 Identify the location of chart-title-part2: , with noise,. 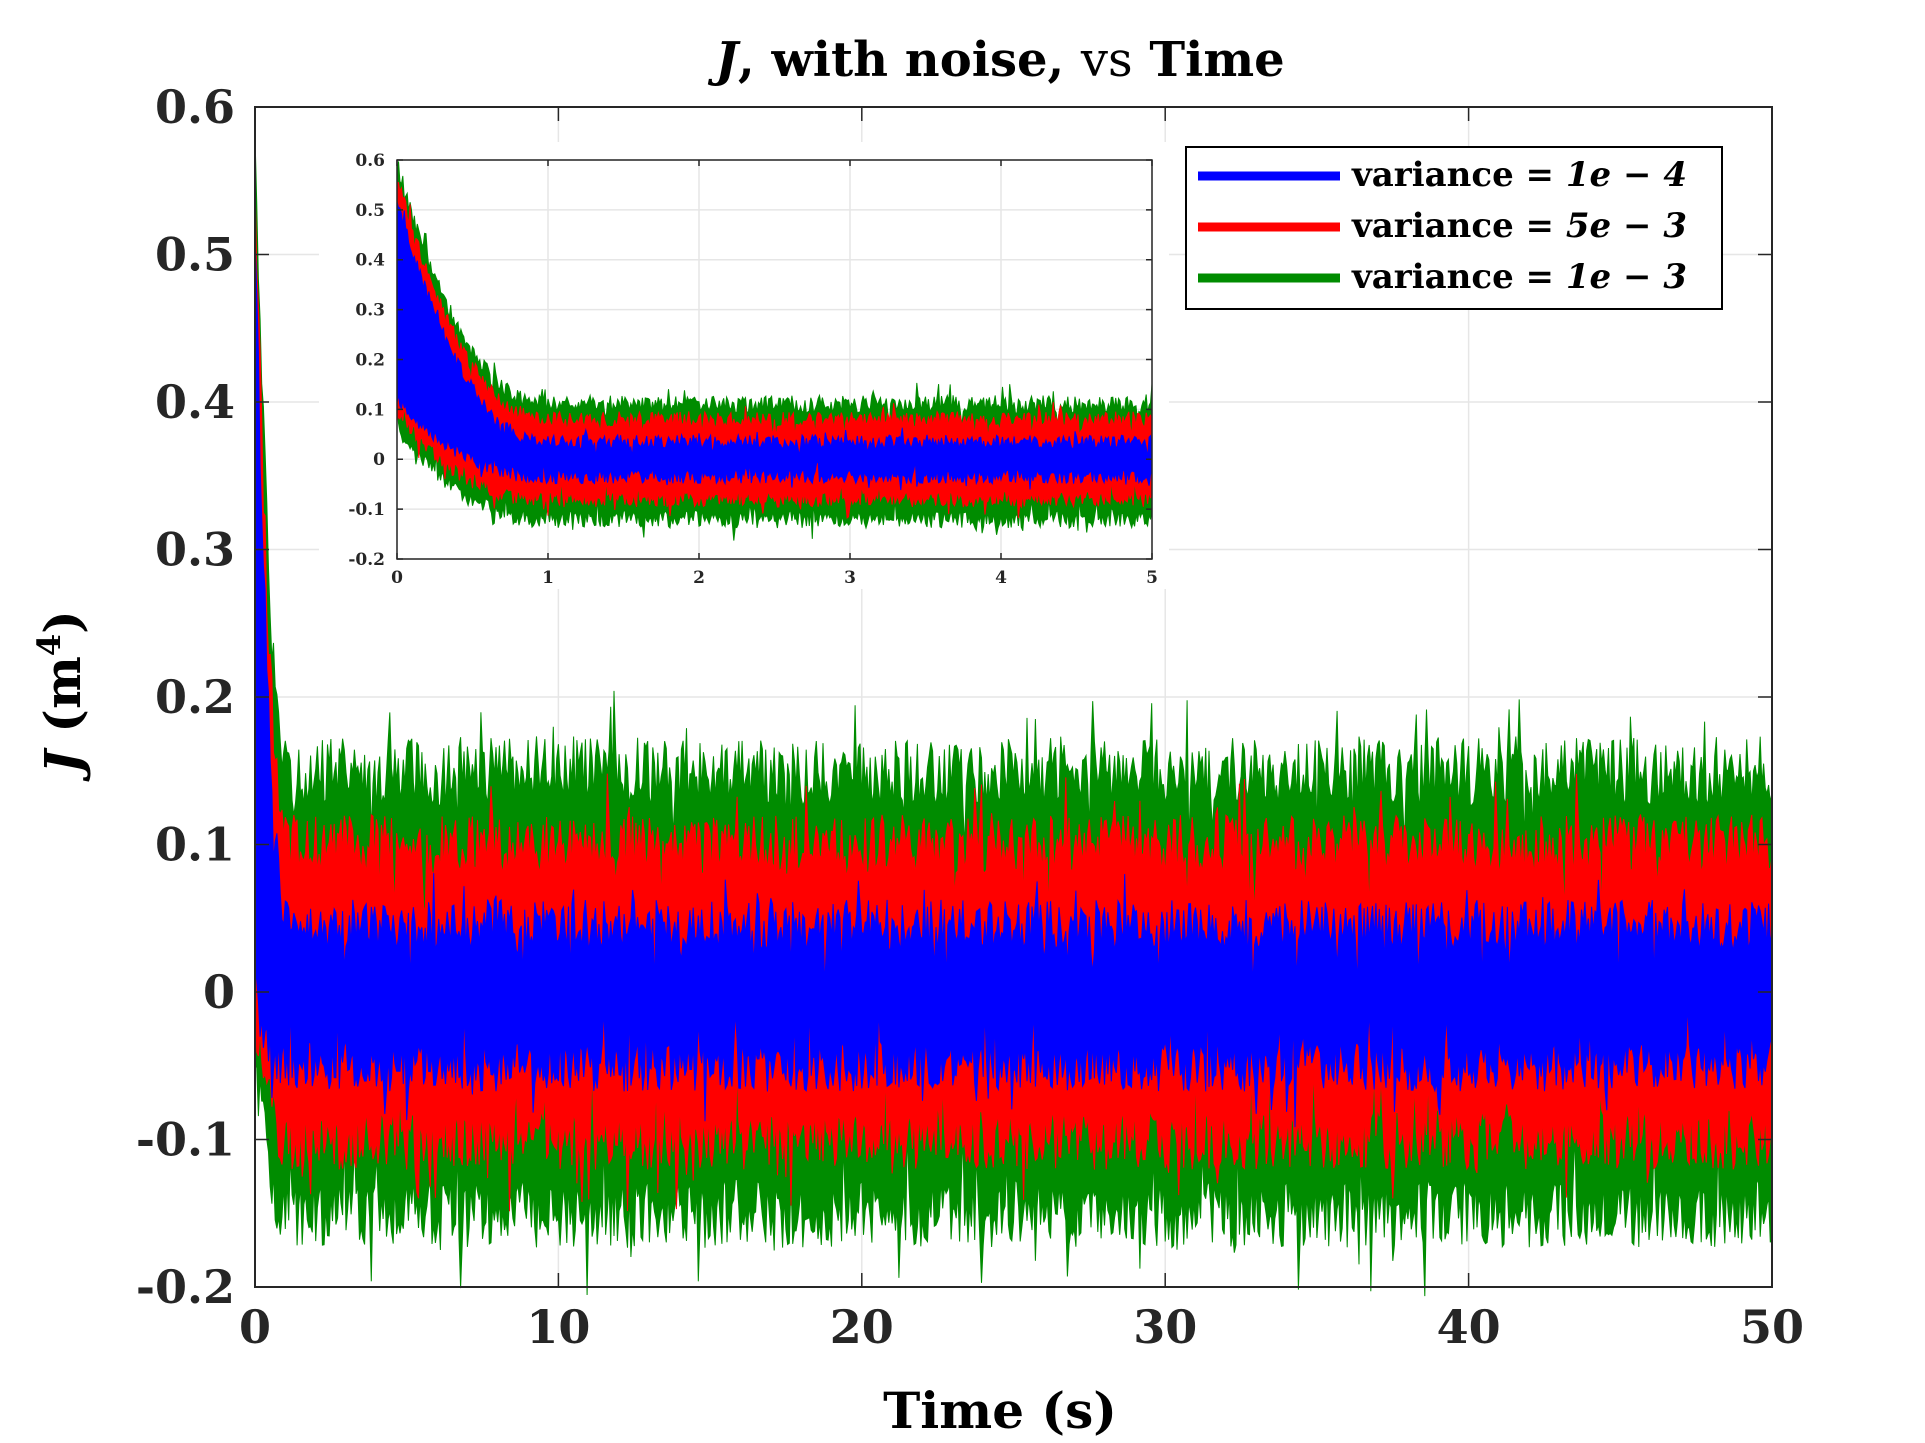
(909, 60).